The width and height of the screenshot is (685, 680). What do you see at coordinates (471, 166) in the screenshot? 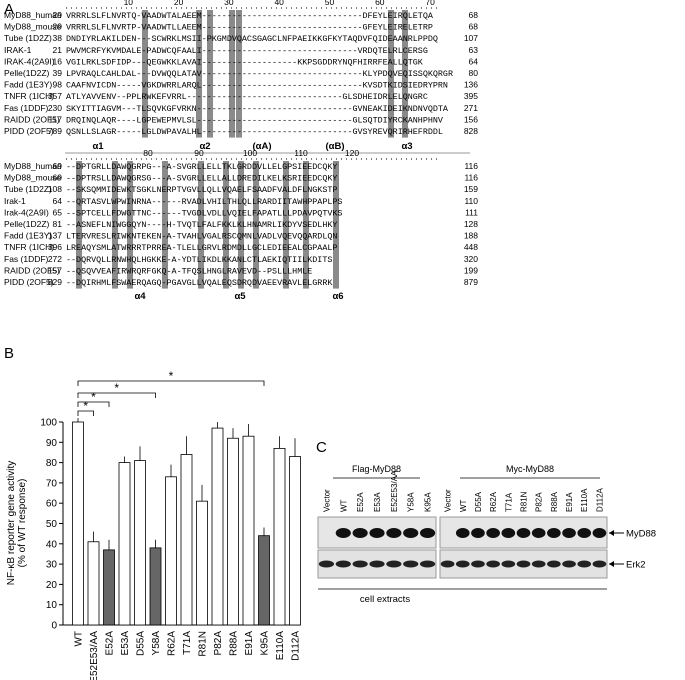
I see `sequence-end: 116` at bounding box center [471, 166].